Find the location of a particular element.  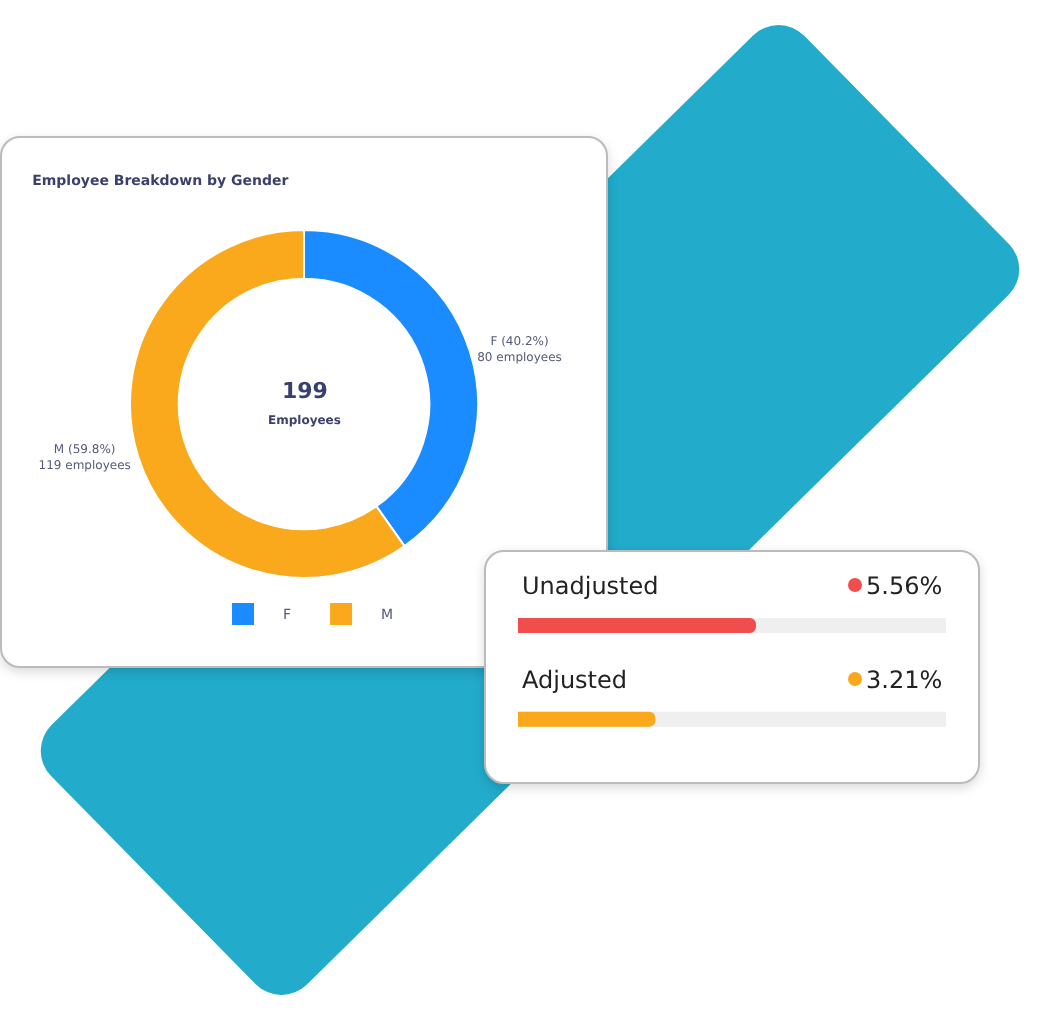

y-tick-label: Unadjusted is located at coordinates (590, 586).